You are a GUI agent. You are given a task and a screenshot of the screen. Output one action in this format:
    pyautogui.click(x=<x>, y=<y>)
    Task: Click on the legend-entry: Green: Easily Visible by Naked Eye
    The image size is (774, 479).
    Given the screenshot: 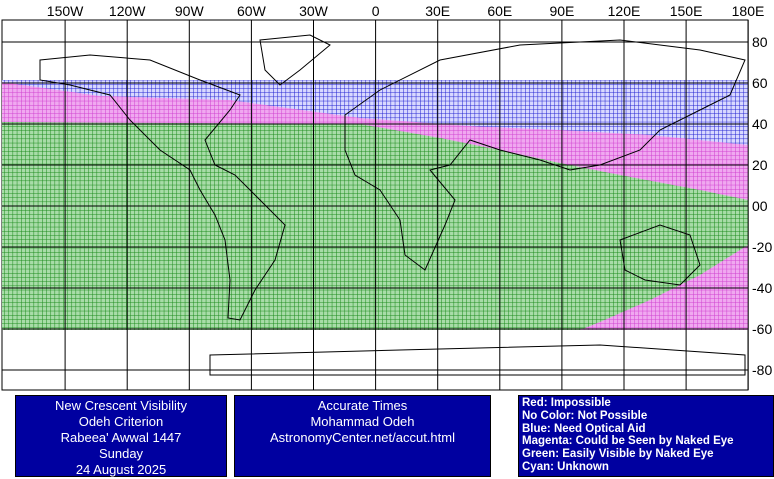 What is the action you would take?
    pyautogui.click(x=618, y=454)
    